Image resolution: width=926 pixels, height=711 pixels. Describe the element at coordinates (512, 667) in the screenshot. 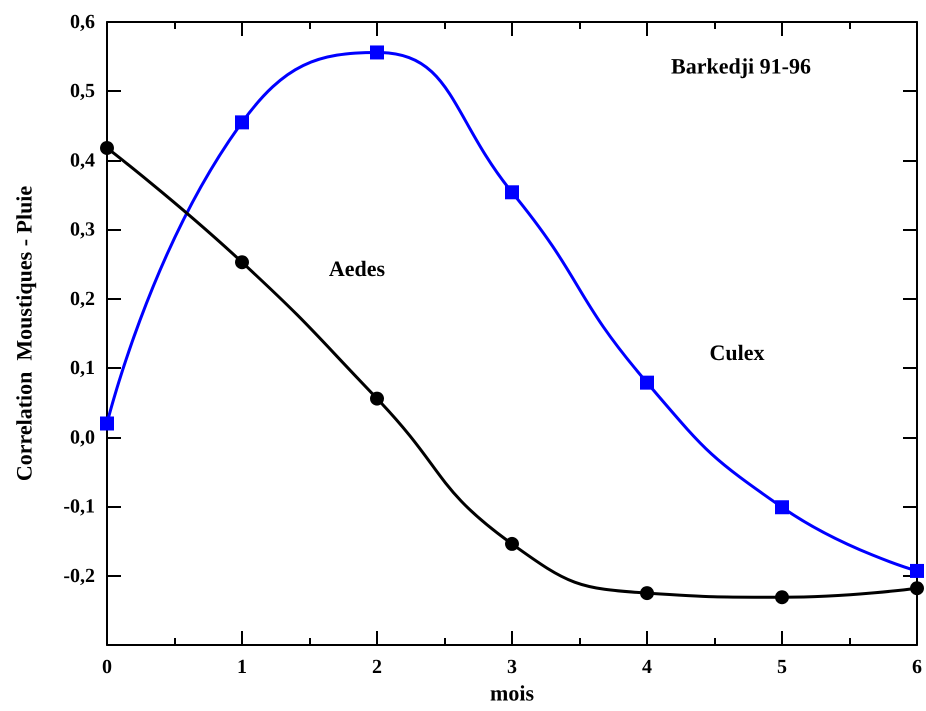

I see `x-tick-label: 3` at that location.